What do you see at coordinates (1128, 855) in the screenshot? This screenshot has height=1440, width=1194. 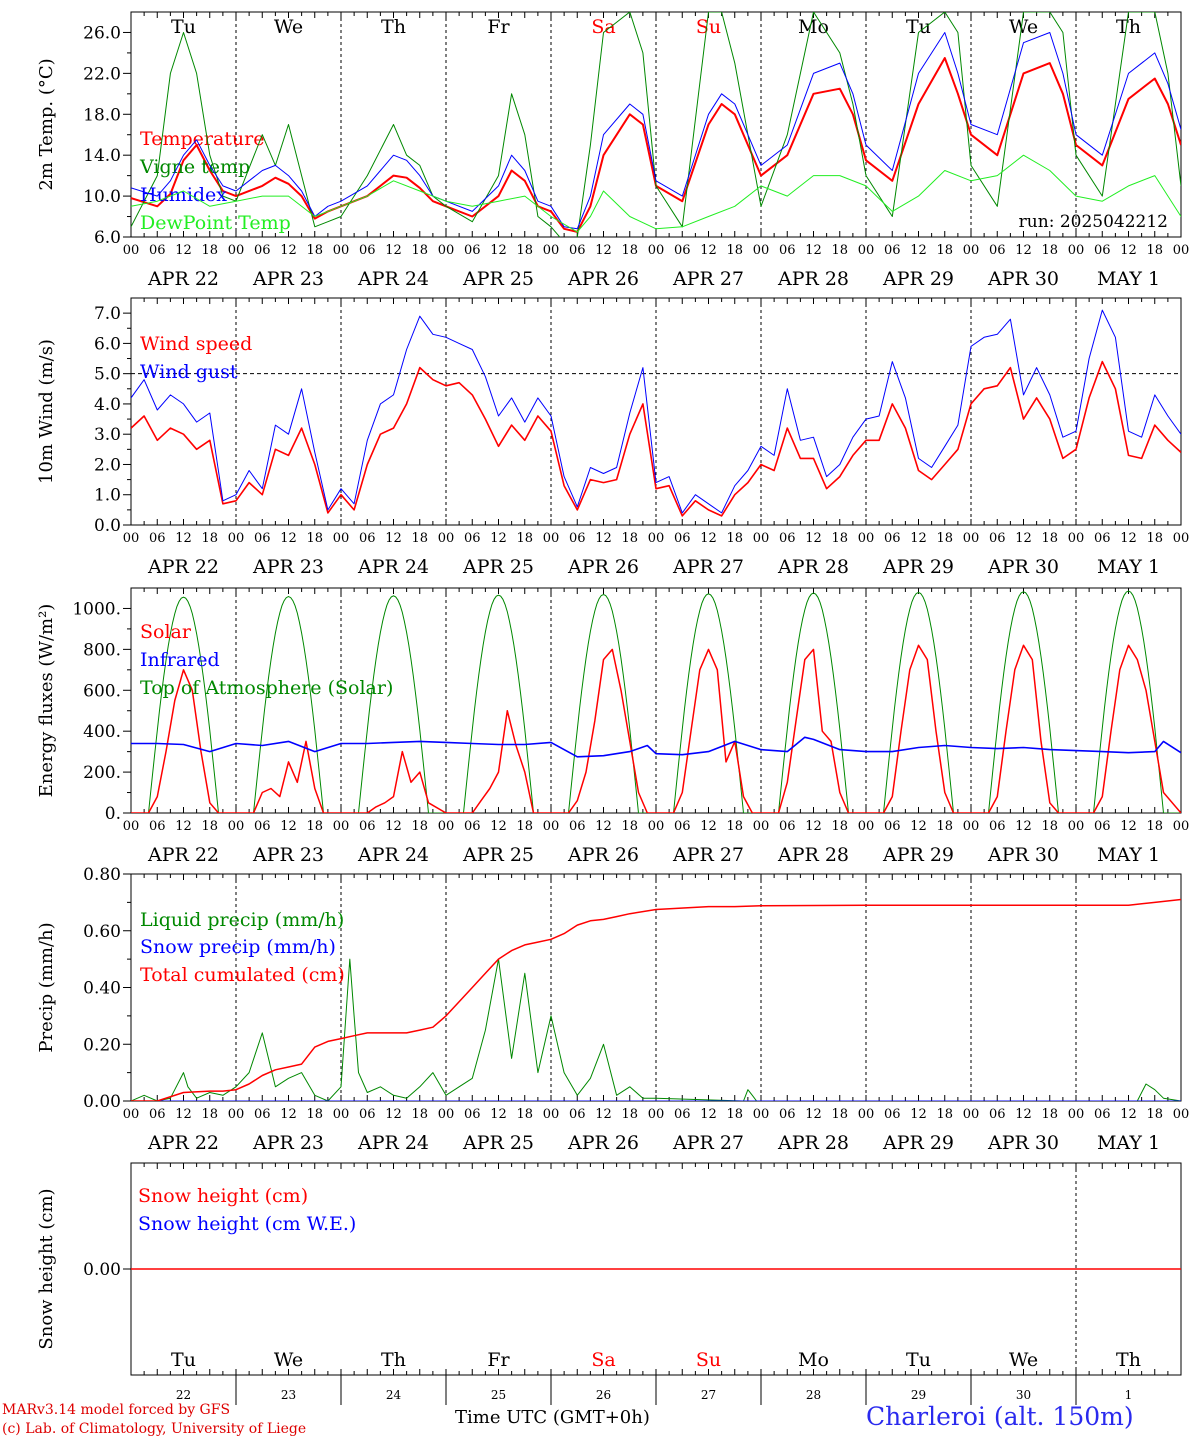 I see `panel-3-date-label: MAY 1` at bounding box center [1128, 855].